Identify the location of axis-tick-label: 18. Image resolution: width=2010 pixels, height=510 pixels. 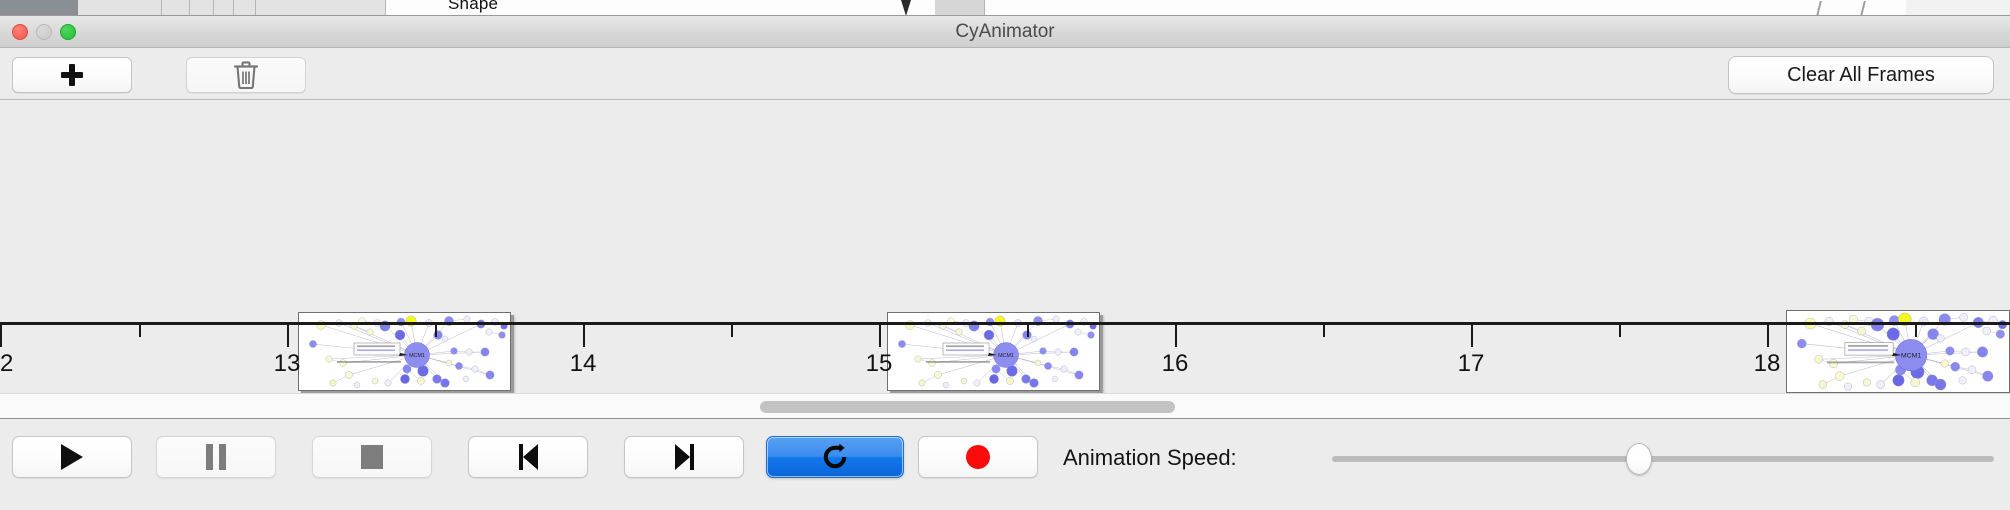
(1767, 363).